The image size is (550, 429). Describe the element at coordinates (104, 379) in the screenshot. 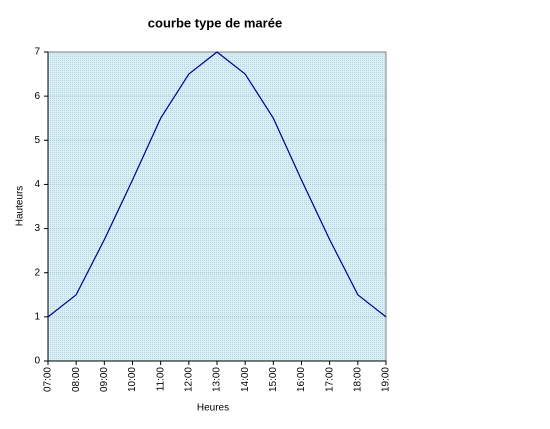

I see `x-tick-label: 09:00` at that location.